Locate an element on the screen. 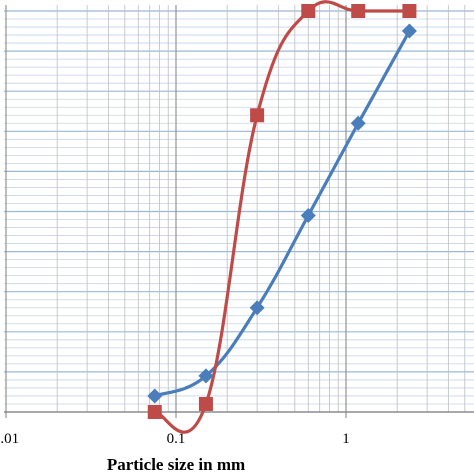 The image size is (474, 474). x-tick-label: 0.01 is located at coordinates (9, 439).